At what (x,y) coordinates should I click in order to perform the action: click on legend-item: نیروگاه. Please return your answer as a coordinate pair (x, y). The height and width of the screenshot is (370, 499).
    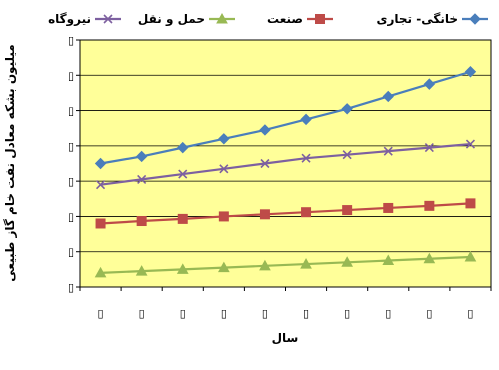
    Looking at the image, I should click on (84, 19).